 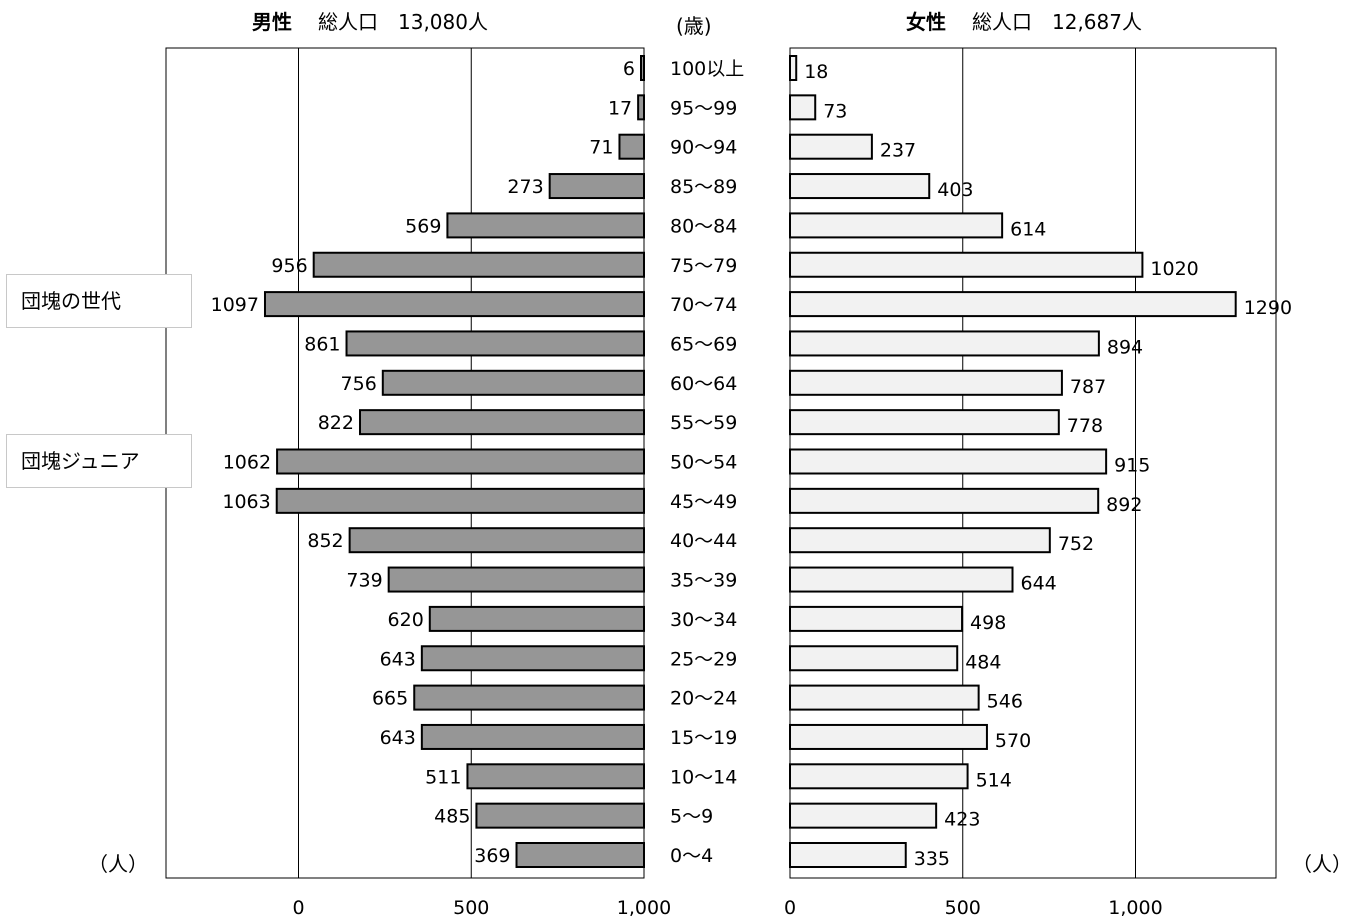 I want to click on male-x-tick-label: 1,000, so click(x=644, y=908).